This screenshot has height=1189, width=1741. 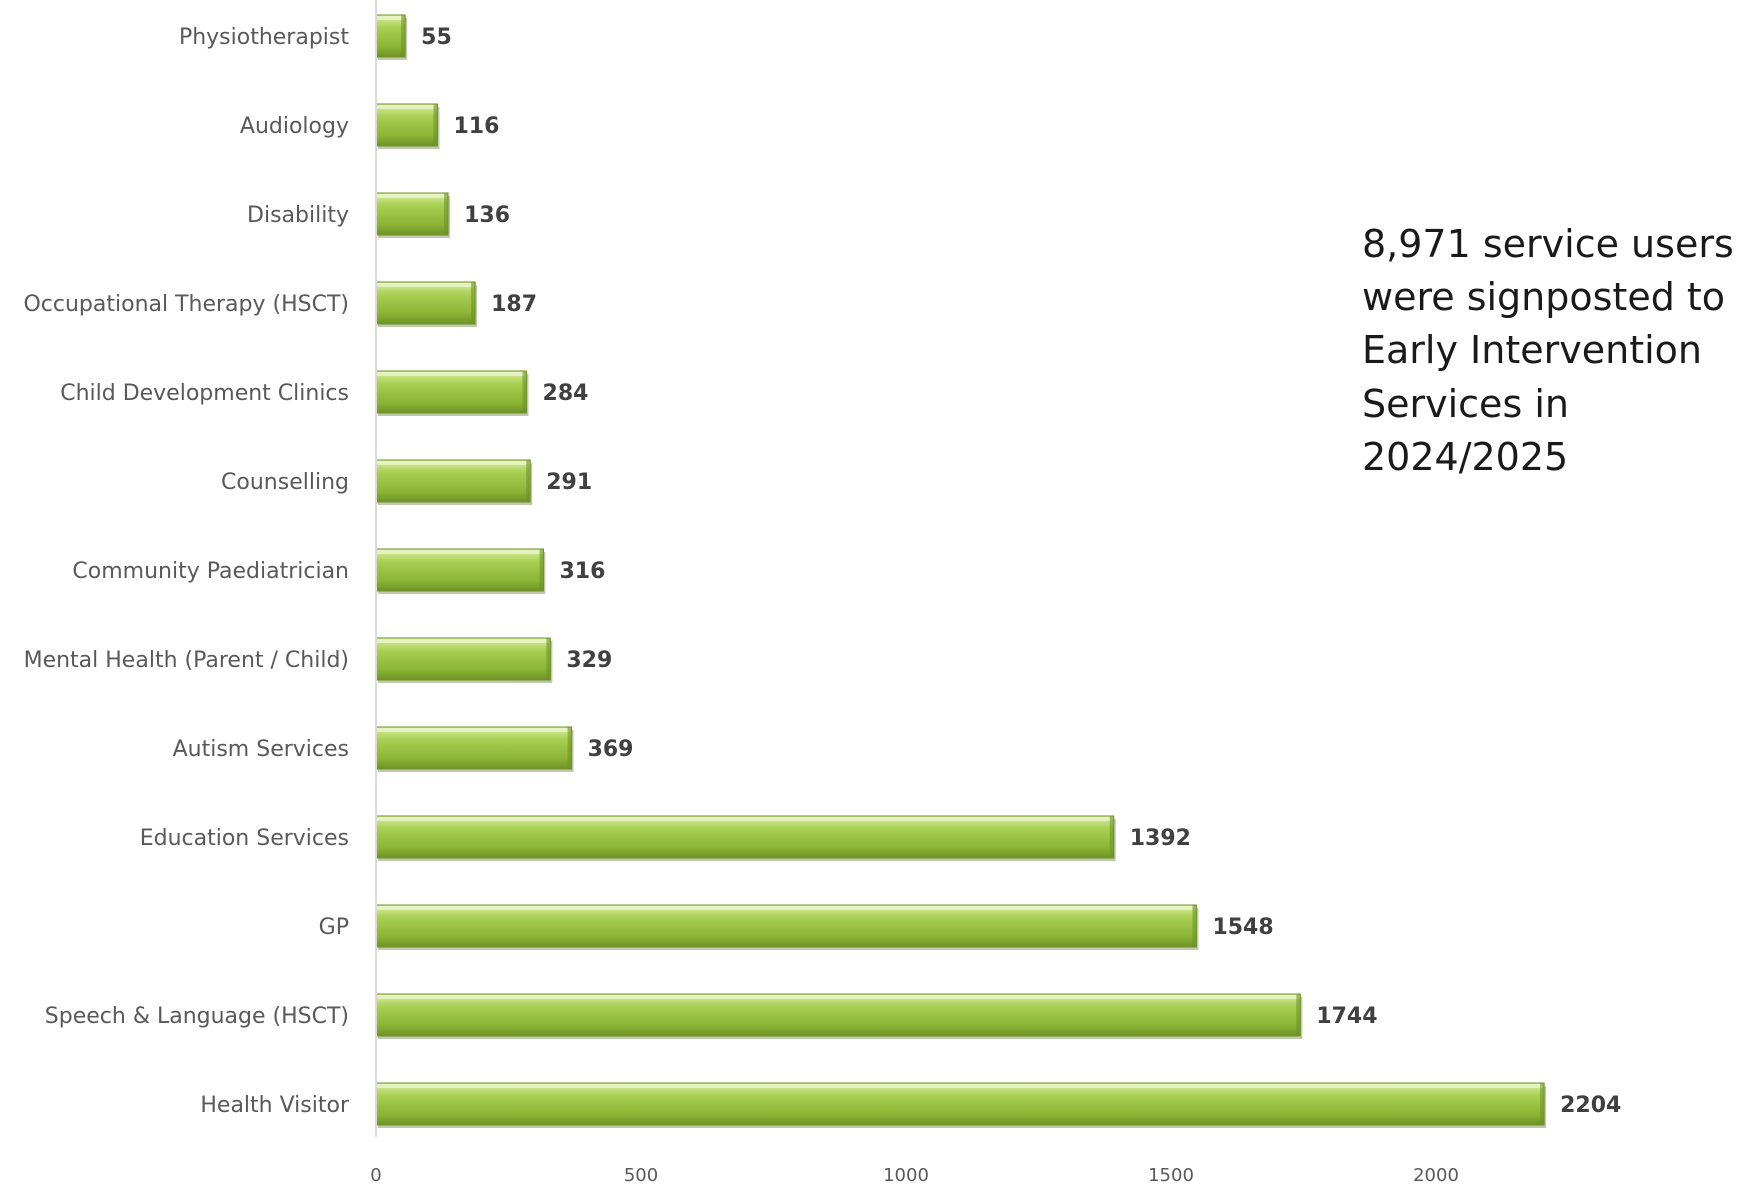 I want to click on value-label: 1392, so click(x=1160, y=838).